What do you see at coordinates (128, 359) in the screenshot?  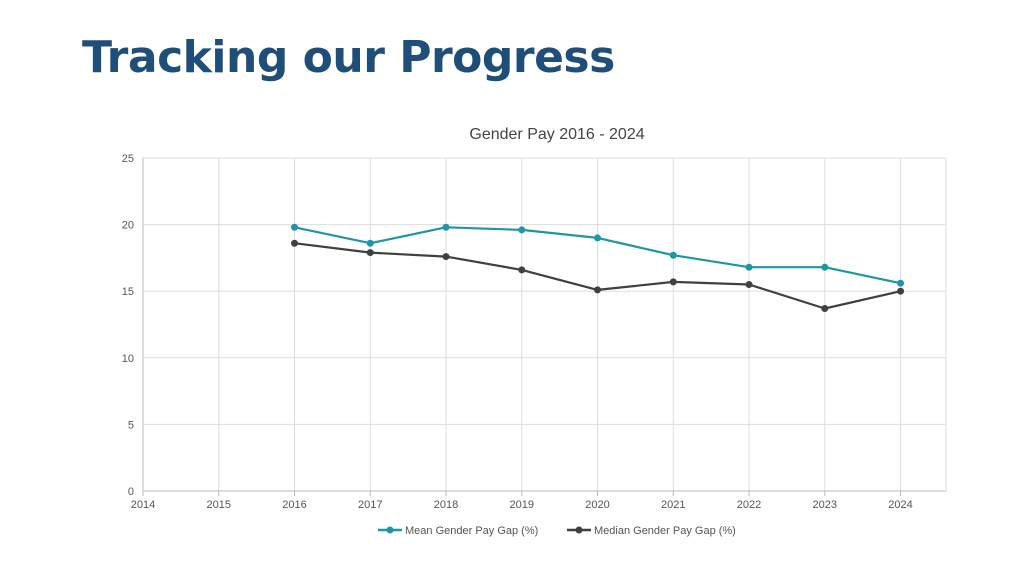 I see `y-tick-label: 10` at bounding box center [128, 359].